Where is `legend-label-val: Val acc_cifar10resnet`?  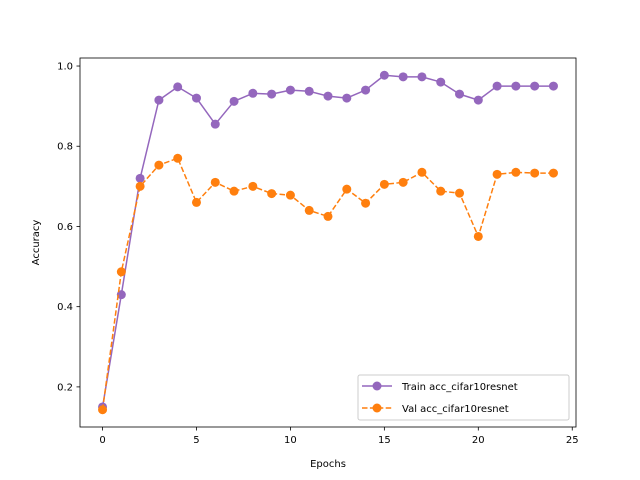
legend-label-val: Val acc_cifar10resnet is located at coordinates (455, 409).